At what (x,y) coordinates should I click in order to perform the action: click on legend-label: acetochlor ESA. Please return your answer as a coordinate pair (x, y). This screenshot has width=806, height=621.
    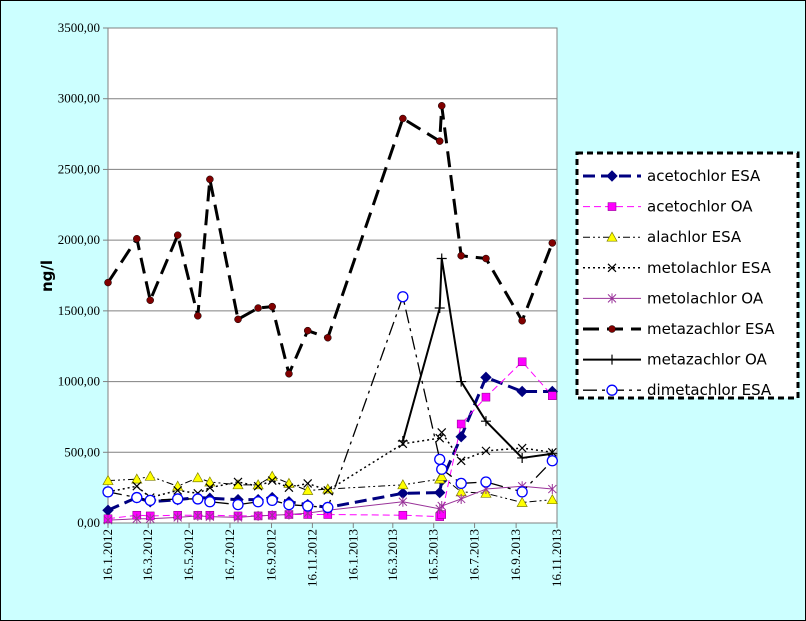
    Looking at the image, I should click on (704, 176).